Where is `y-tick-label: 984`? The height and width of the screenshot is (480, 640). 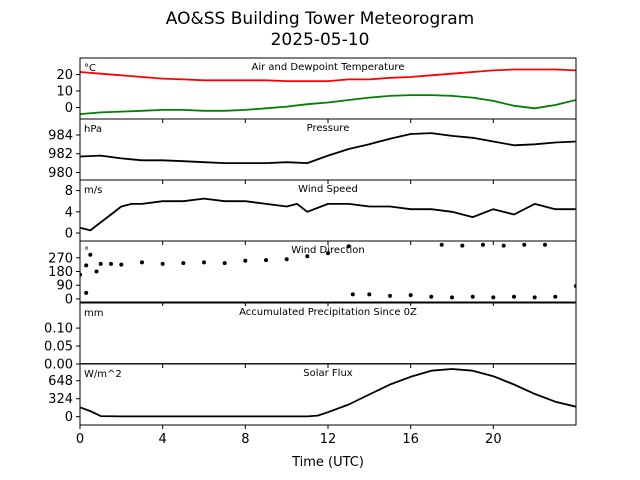 y-tick-label: 984 is located at coordinates (60, 135).